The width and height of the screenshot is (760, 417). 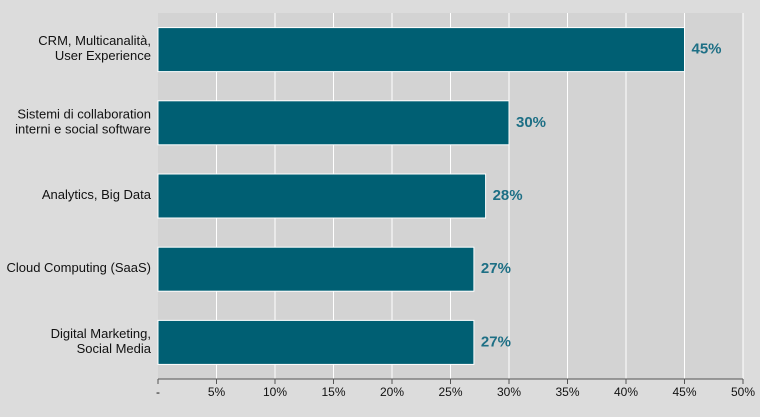 I want to click on x-tick-label: 30%, so click(x=509, y=392).